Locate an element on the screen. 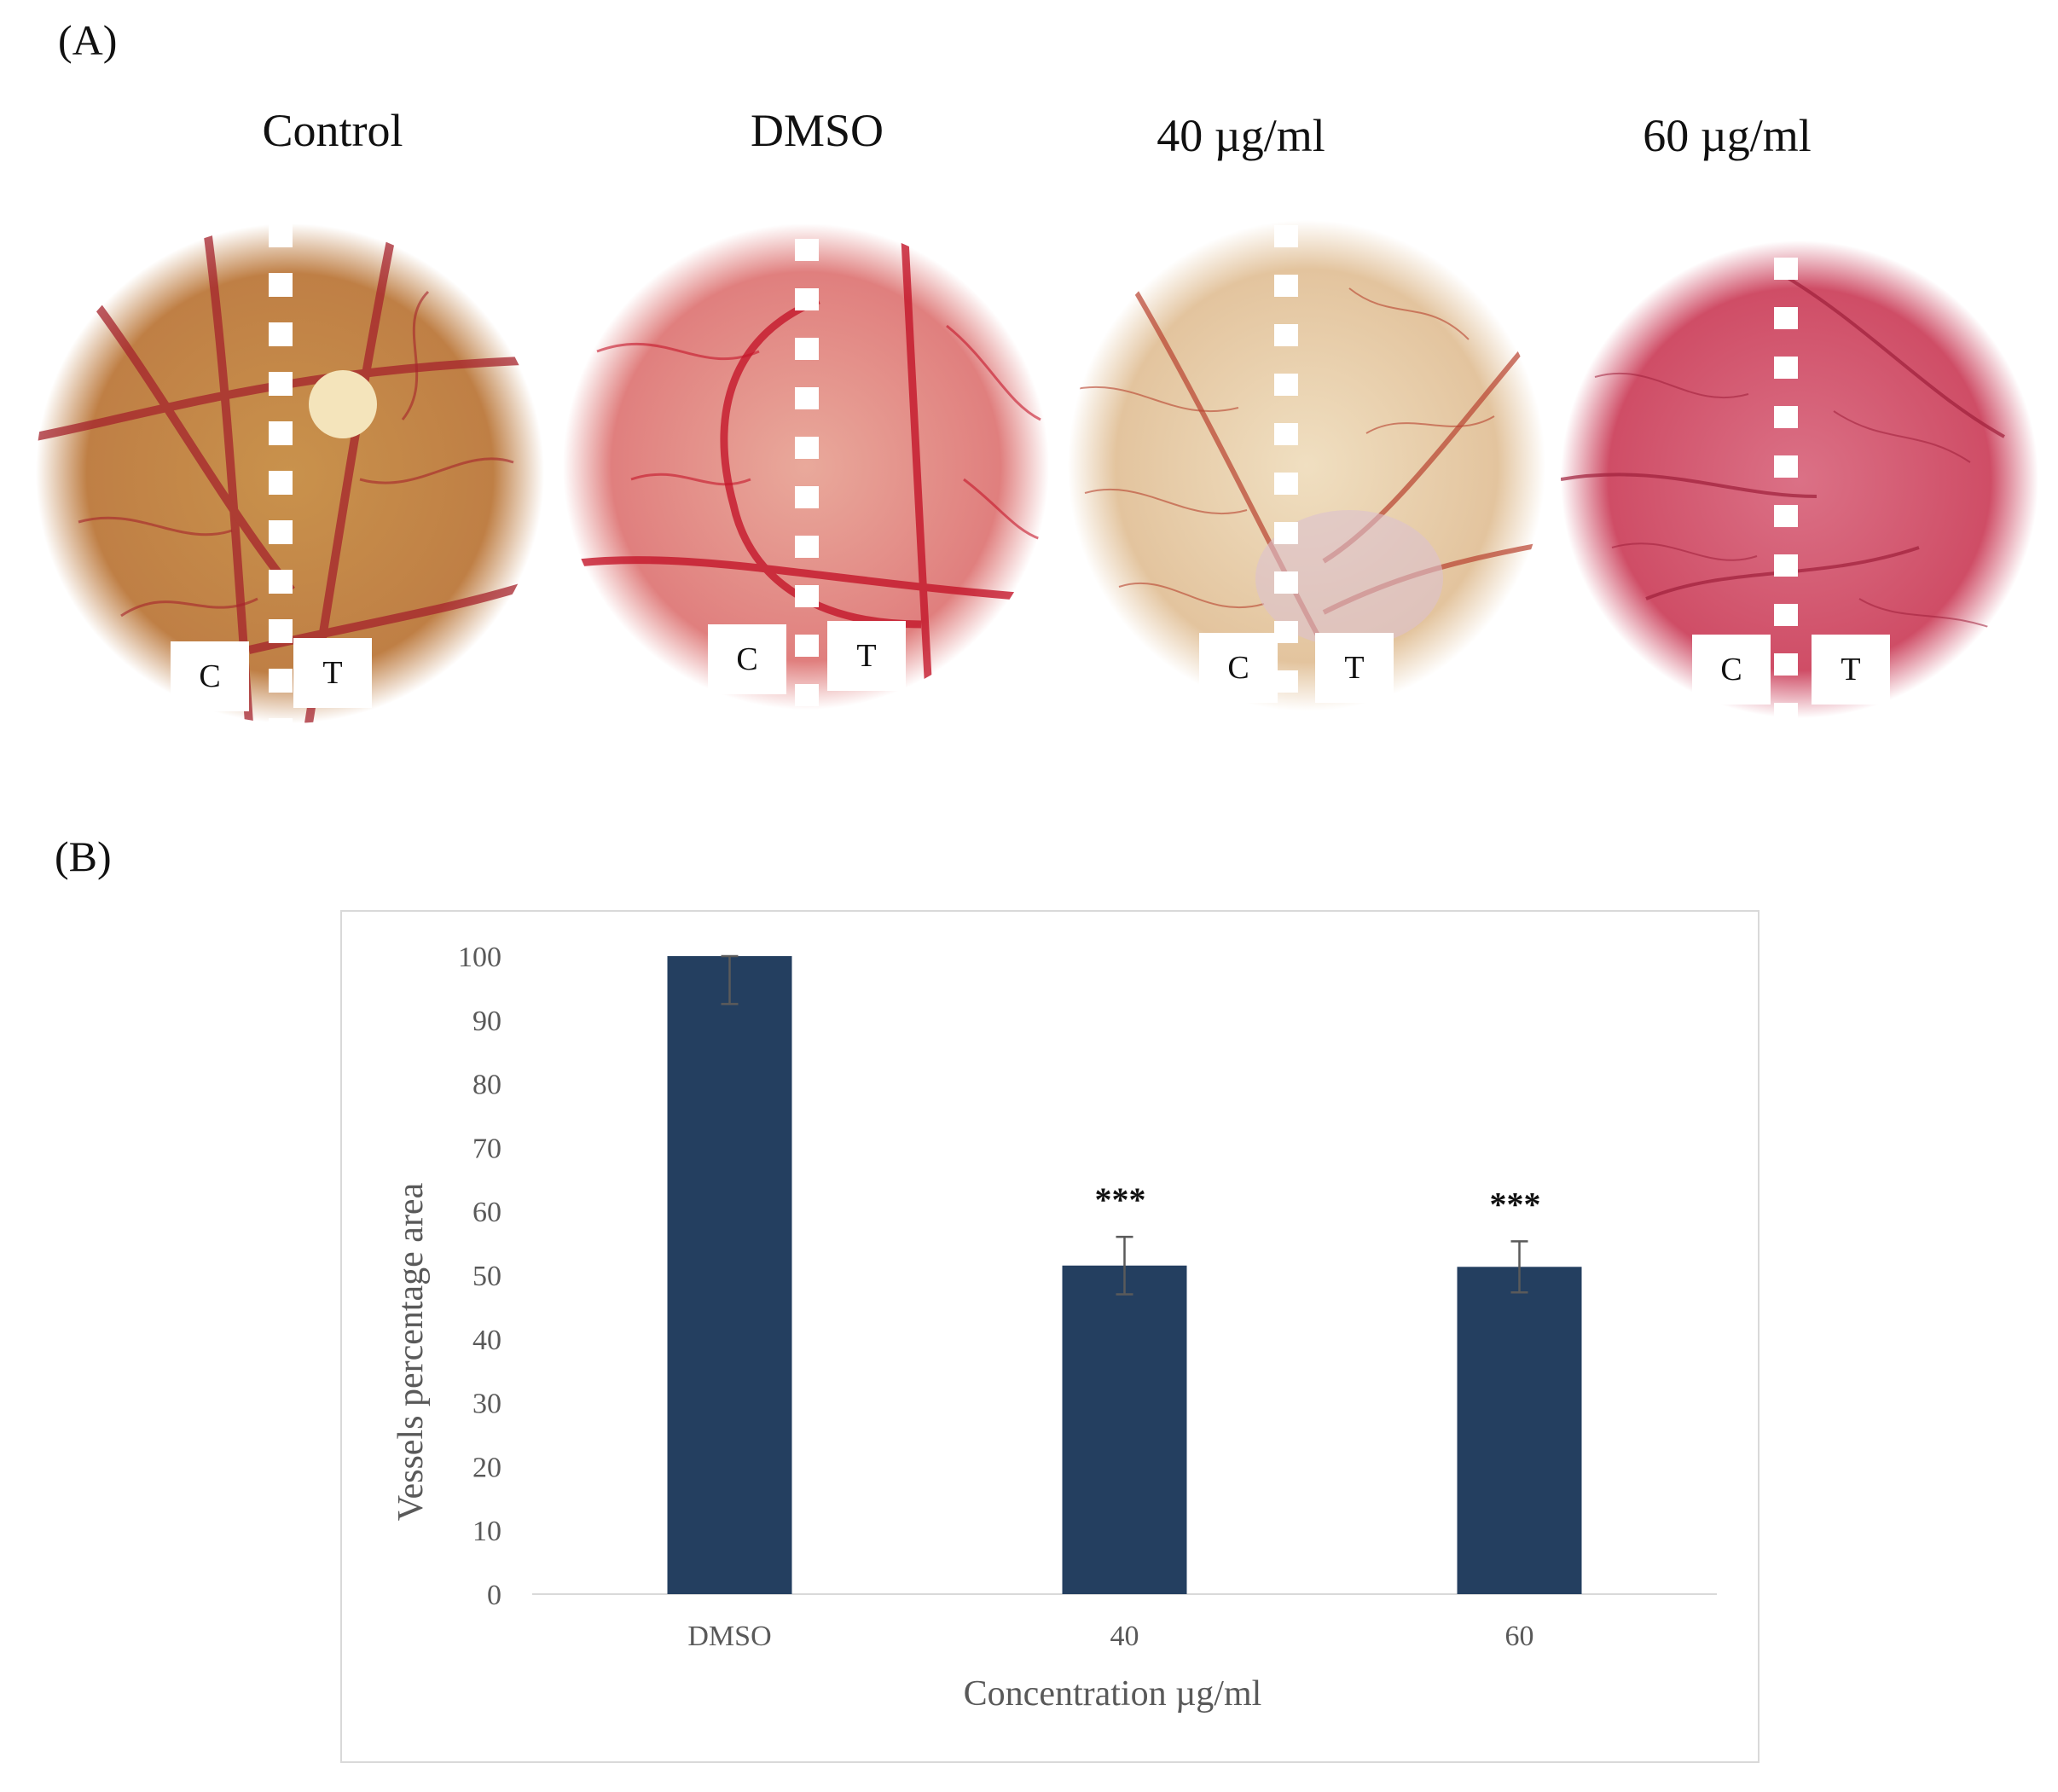 This screenshot has width=2058, height=1792. y-tick-label-50: 50 is located at coordinates (487, 1277).